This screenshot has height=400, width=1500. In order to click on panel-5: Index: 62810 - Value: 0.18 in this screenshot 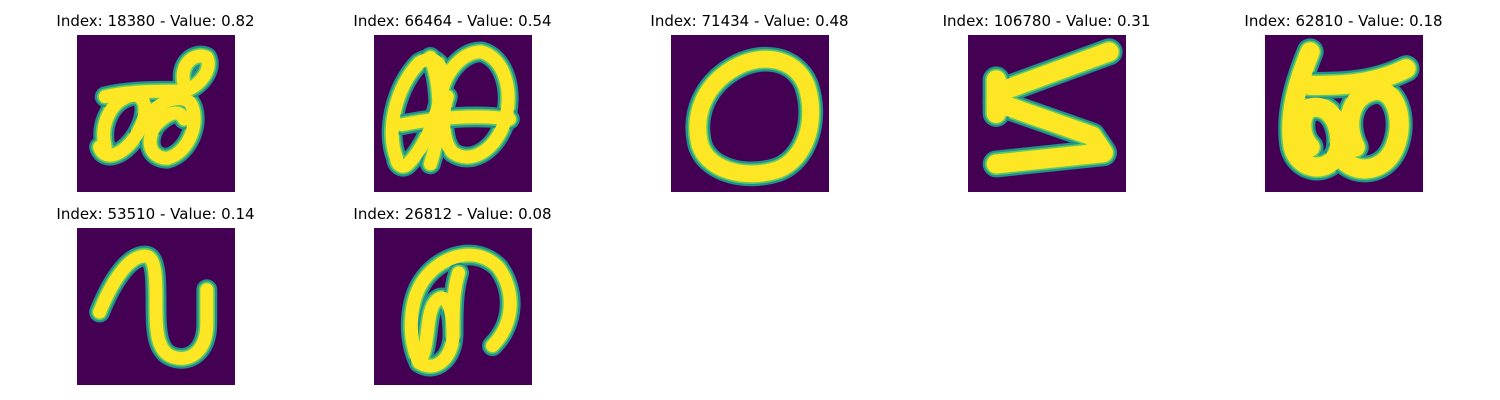, I will do `click(1338, 96)`.